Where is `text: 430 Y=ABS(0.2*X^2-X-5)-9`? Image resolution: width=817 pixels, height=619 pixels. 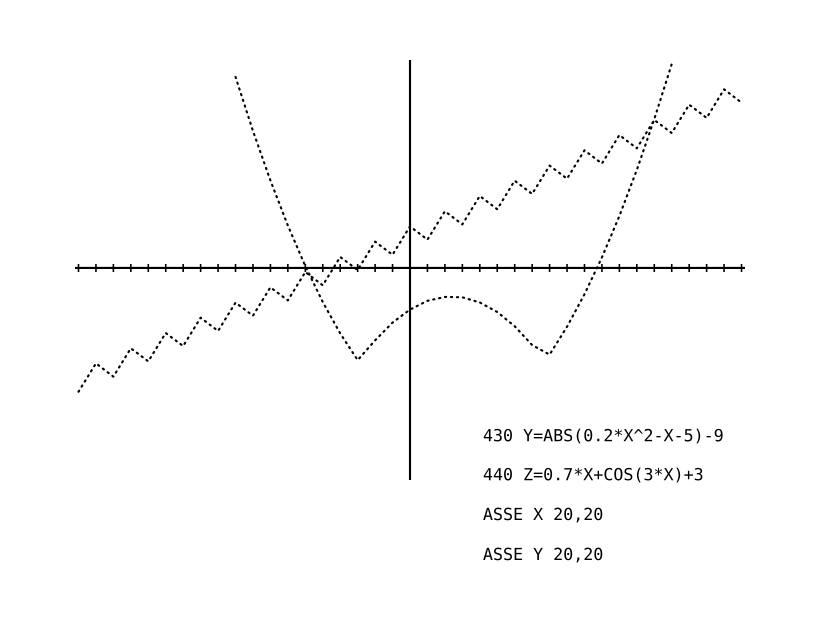 text: 430 Y=ABS(0.2*X^2-X-5)-9 is located at coordinates (603, 436).